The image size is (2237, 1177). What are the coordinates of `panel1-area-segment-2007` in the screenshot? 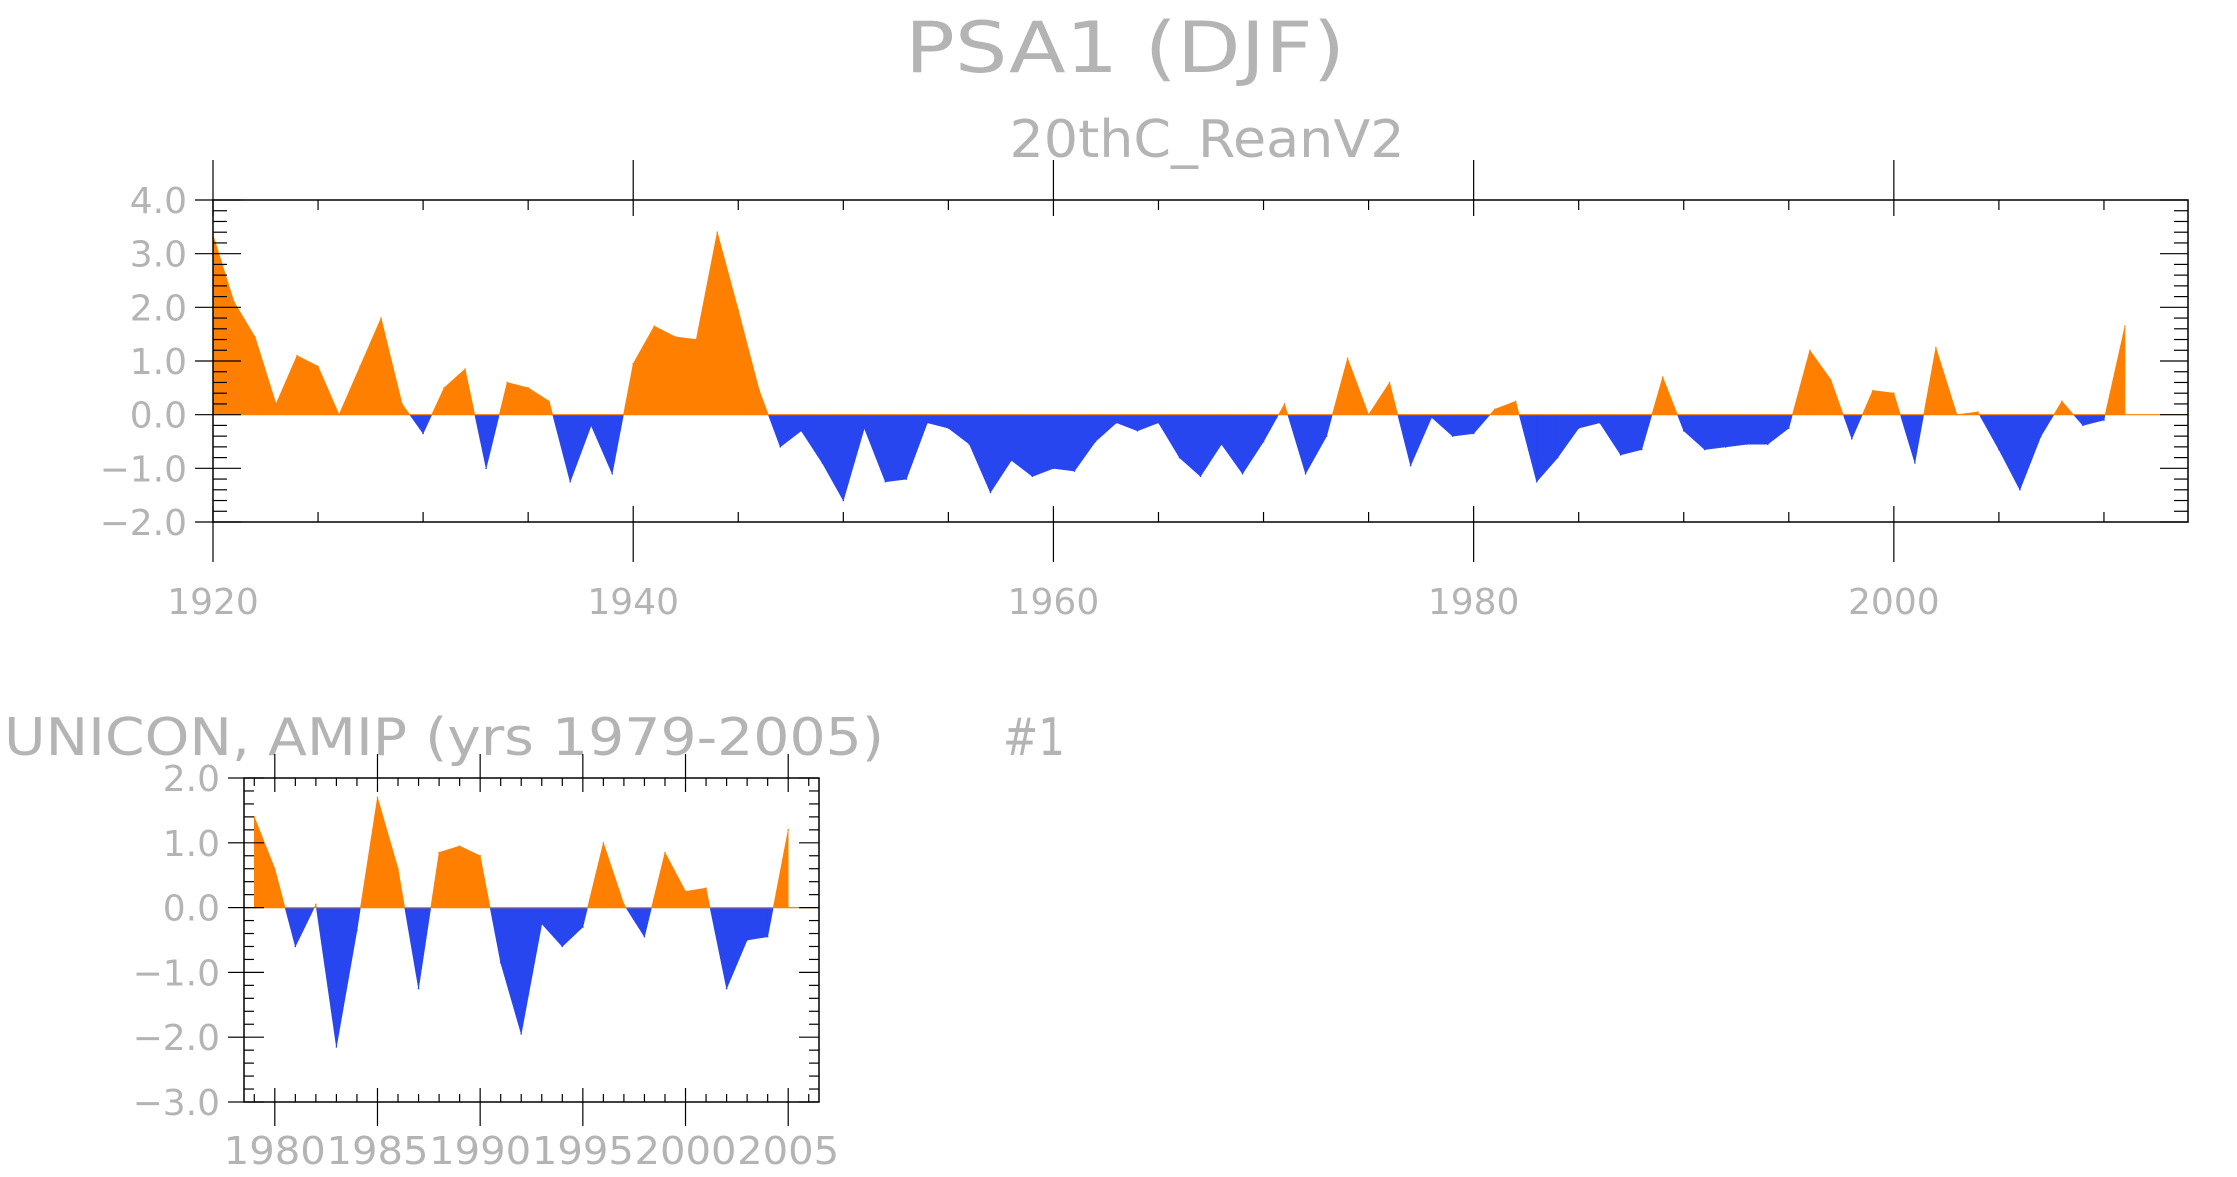 It's located at (2058, 407).